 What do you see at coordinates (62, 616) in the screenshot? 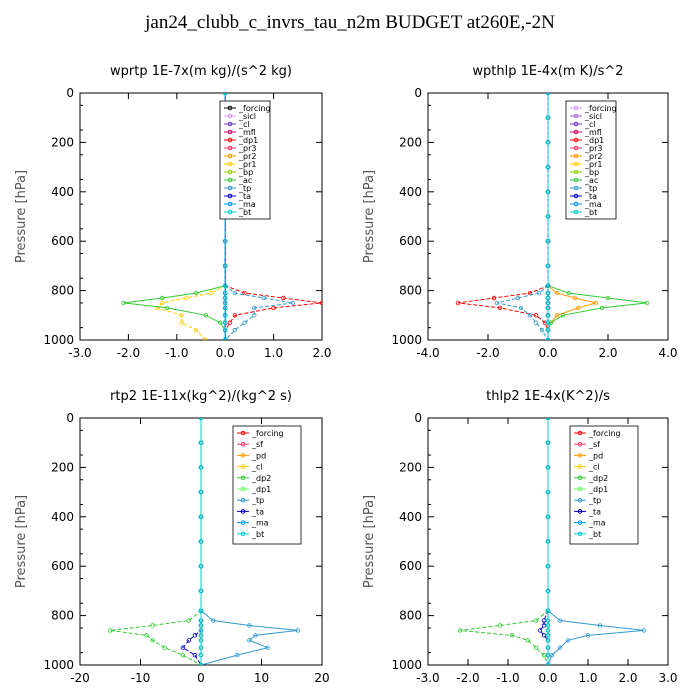
I see `y-tick-label: 800` at bounding box center [62, 616].